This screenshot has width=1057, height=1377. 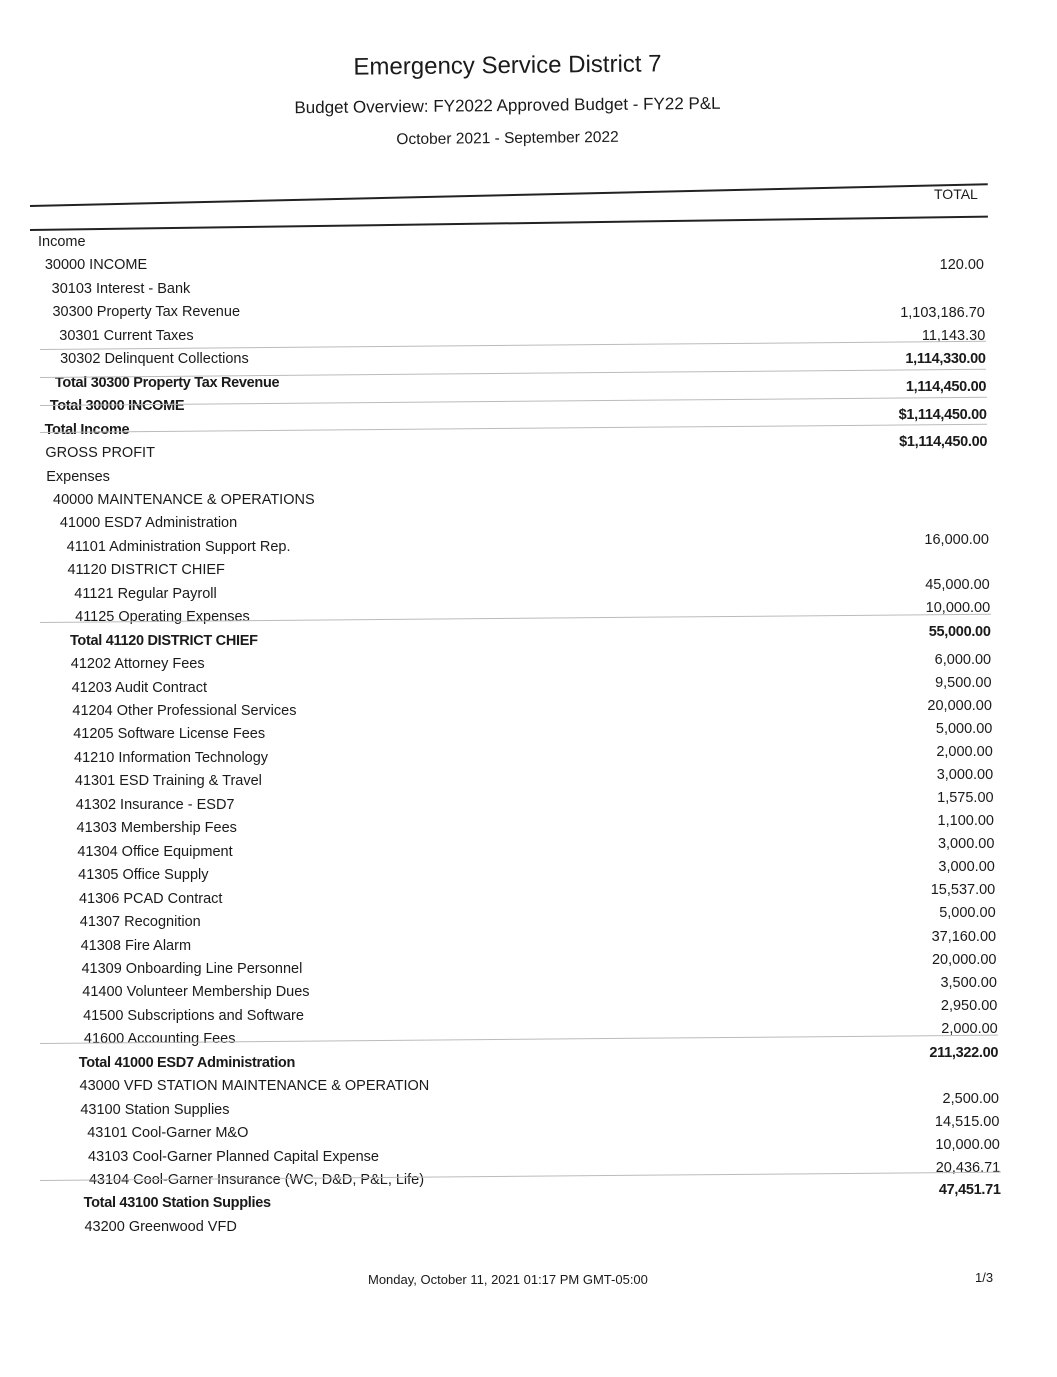 I want to click on account-row-label: 30000 INCOME, so click(x=96, y=265).